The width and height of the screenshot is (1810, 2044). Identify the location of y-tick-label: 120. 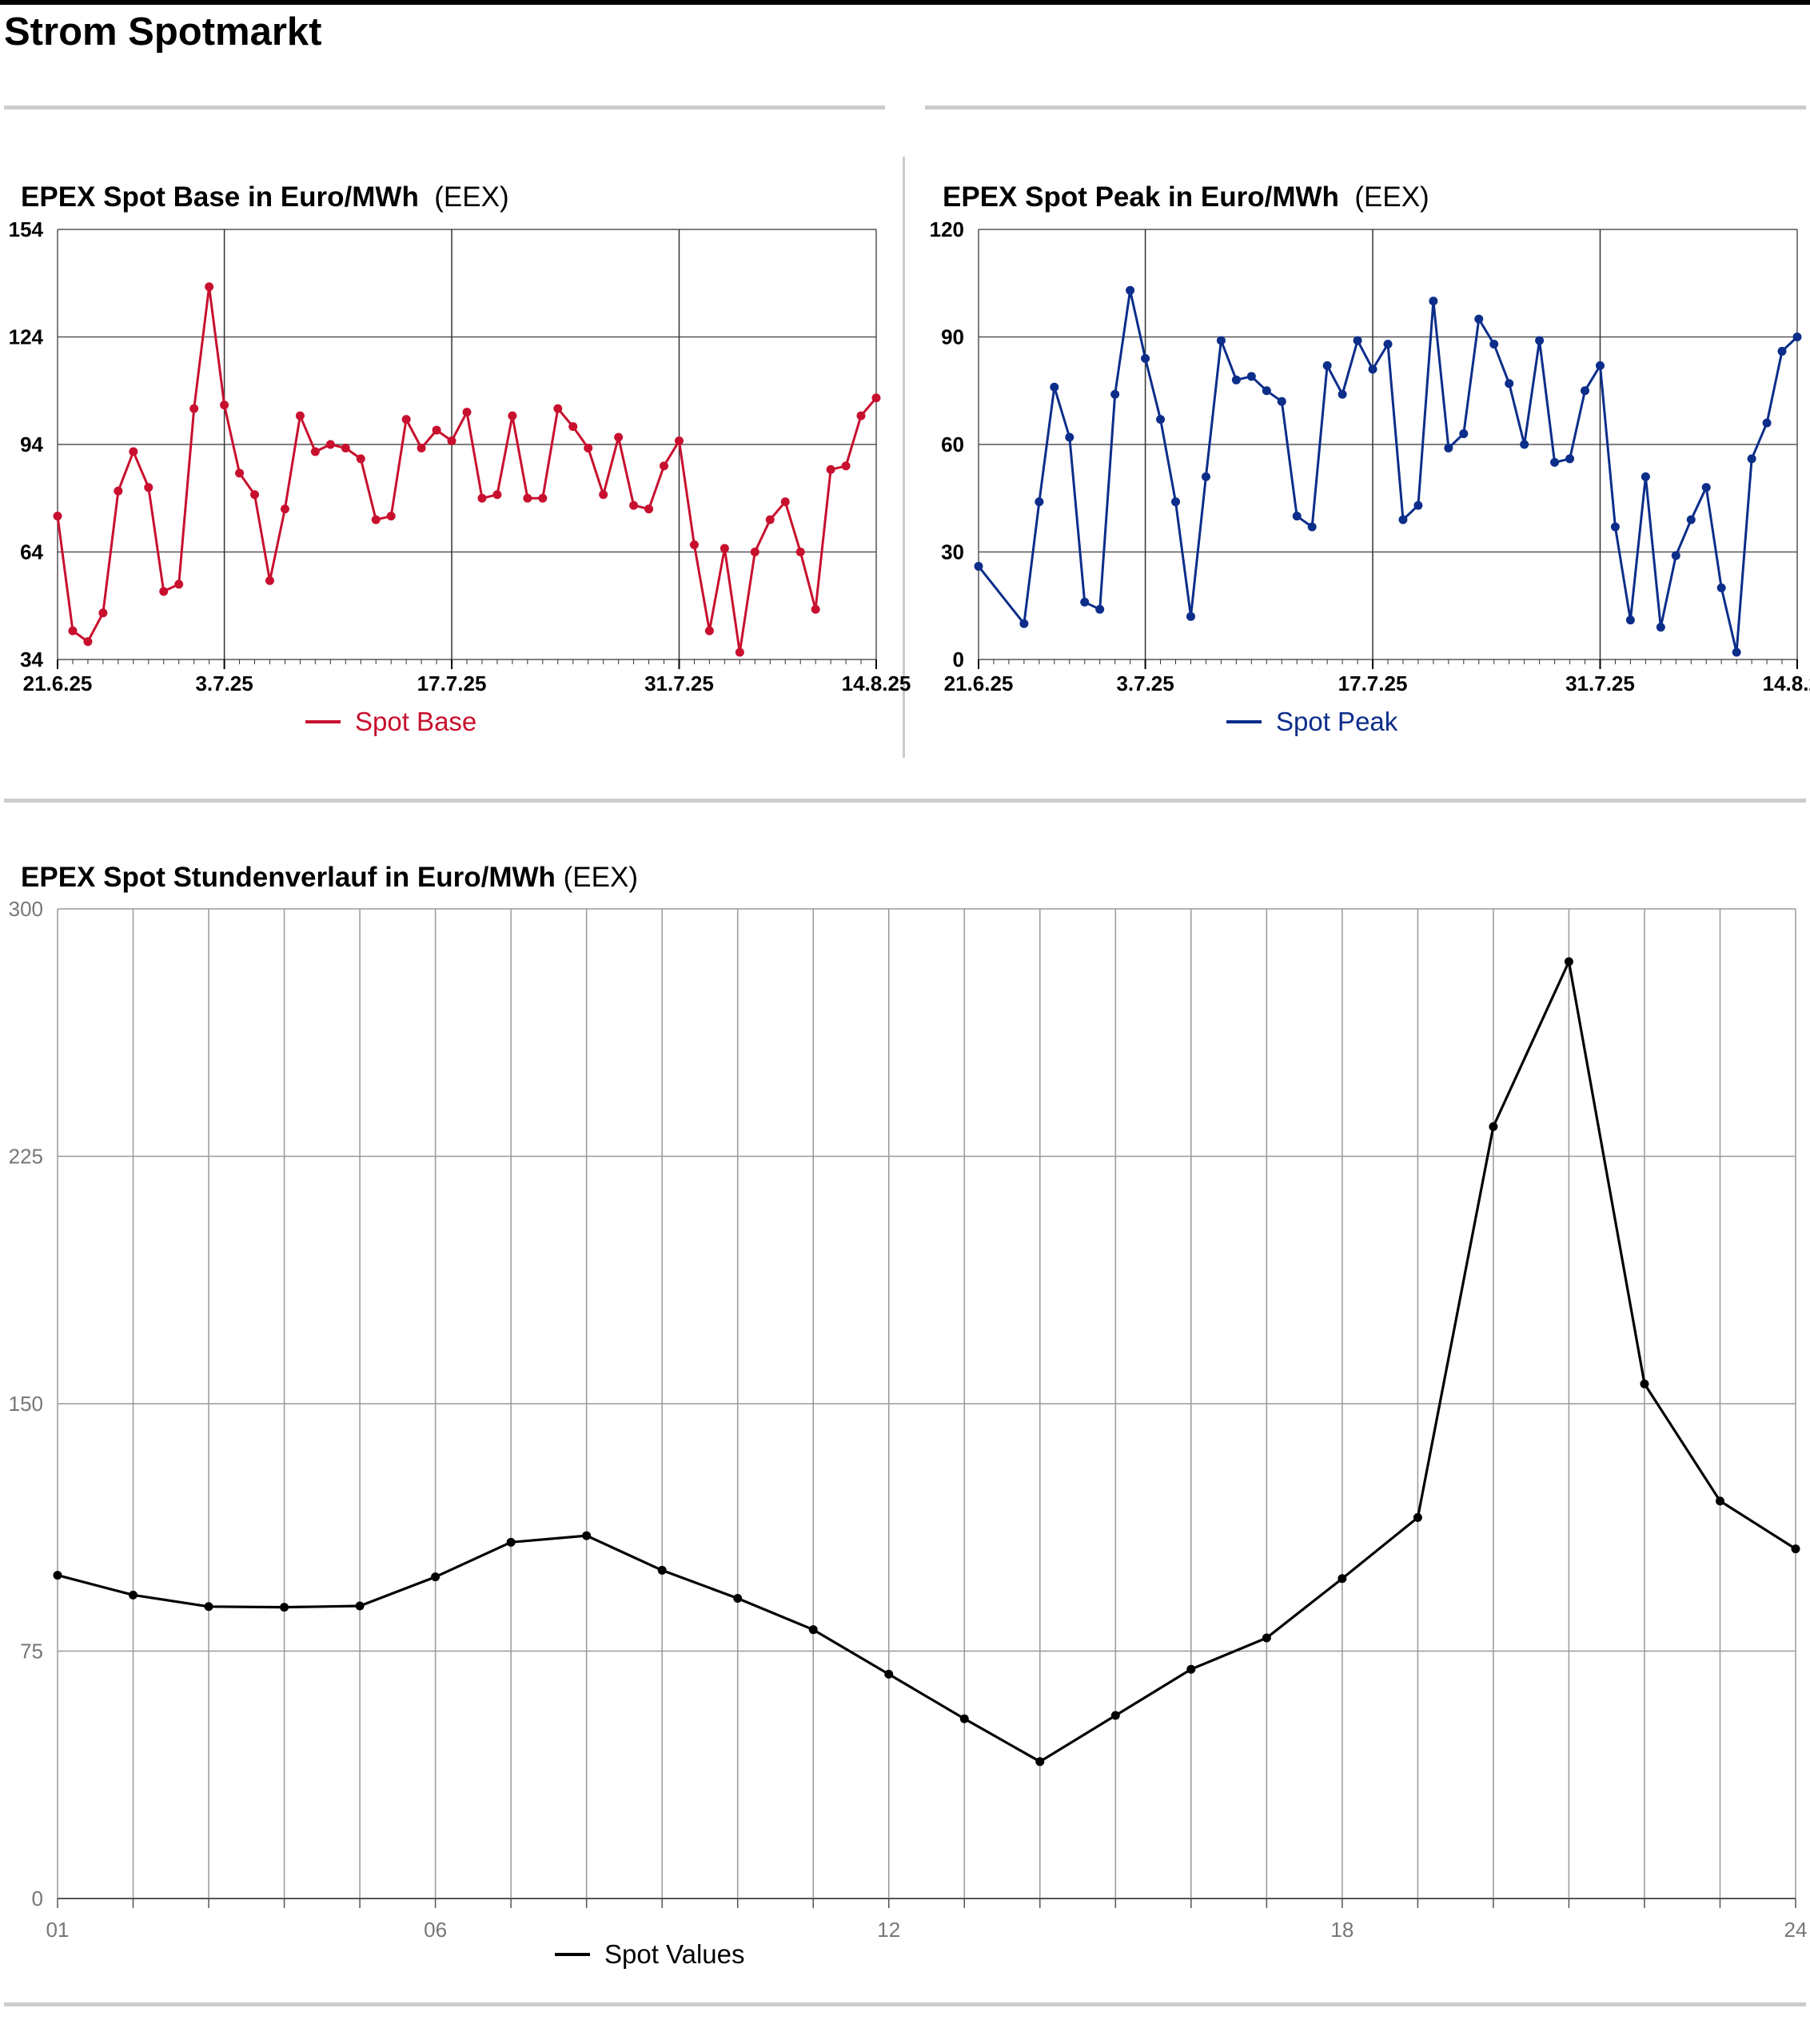
(947, 229).